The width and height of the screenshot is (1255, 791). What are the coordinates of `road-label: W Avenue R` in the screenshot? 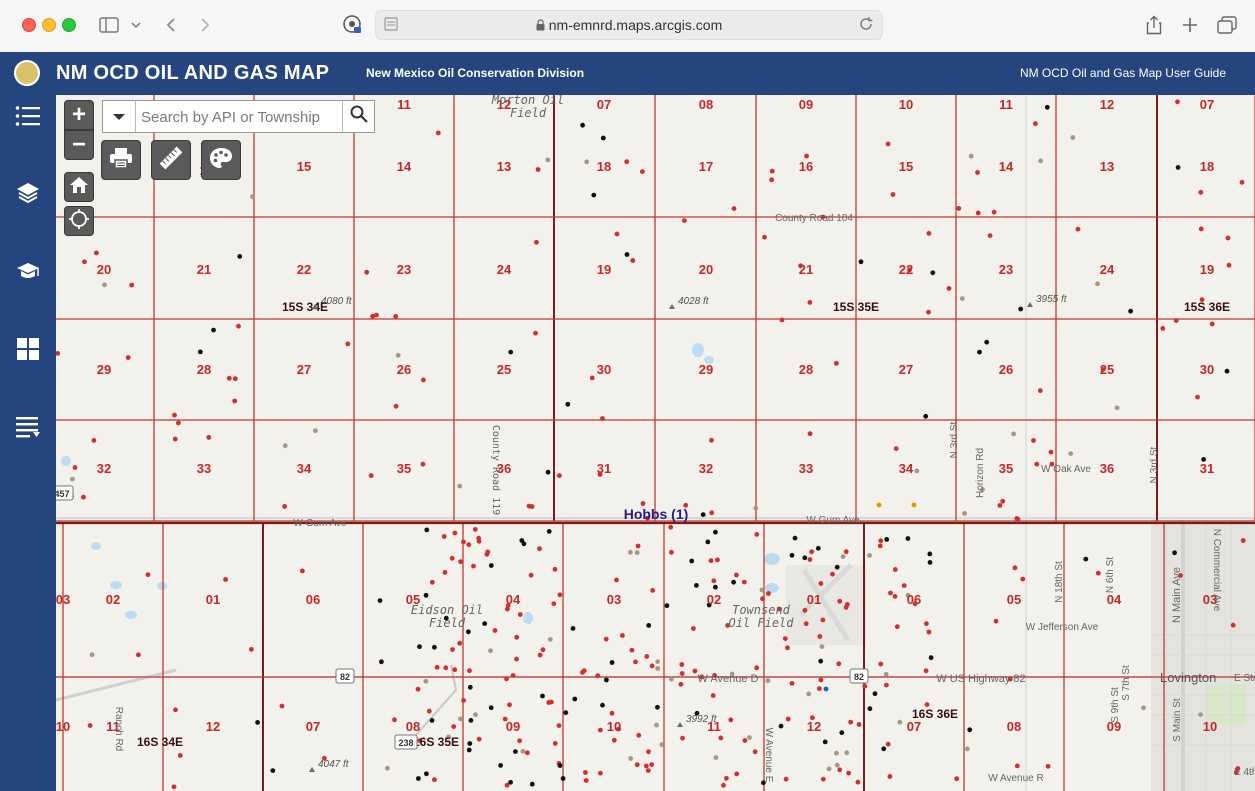 It's located at (1015, 778).